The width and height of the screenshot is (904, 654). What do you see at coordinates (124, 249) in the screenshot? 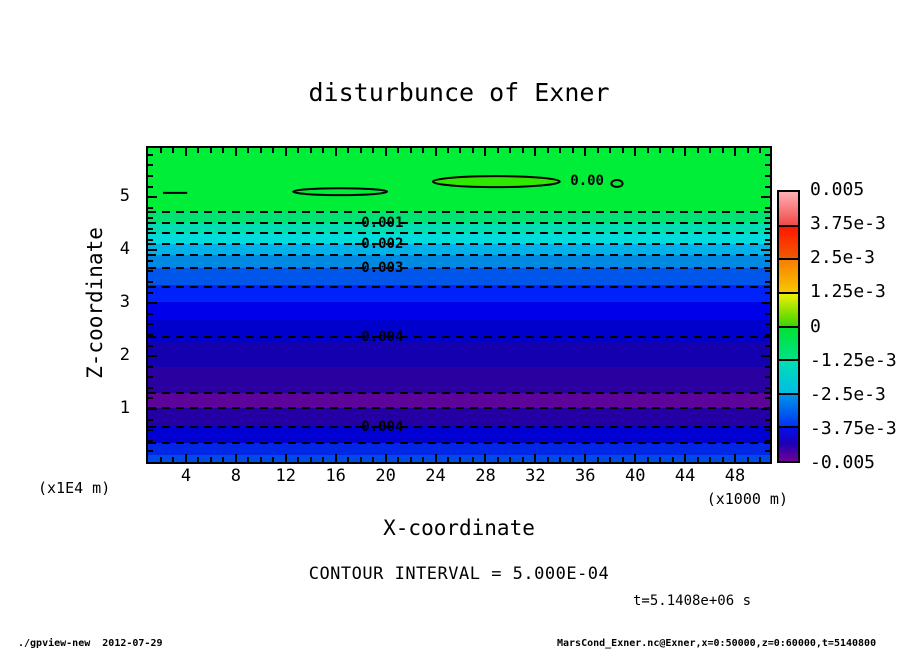
I see `z-tick-label: 4` at bounding box center [124, 249].